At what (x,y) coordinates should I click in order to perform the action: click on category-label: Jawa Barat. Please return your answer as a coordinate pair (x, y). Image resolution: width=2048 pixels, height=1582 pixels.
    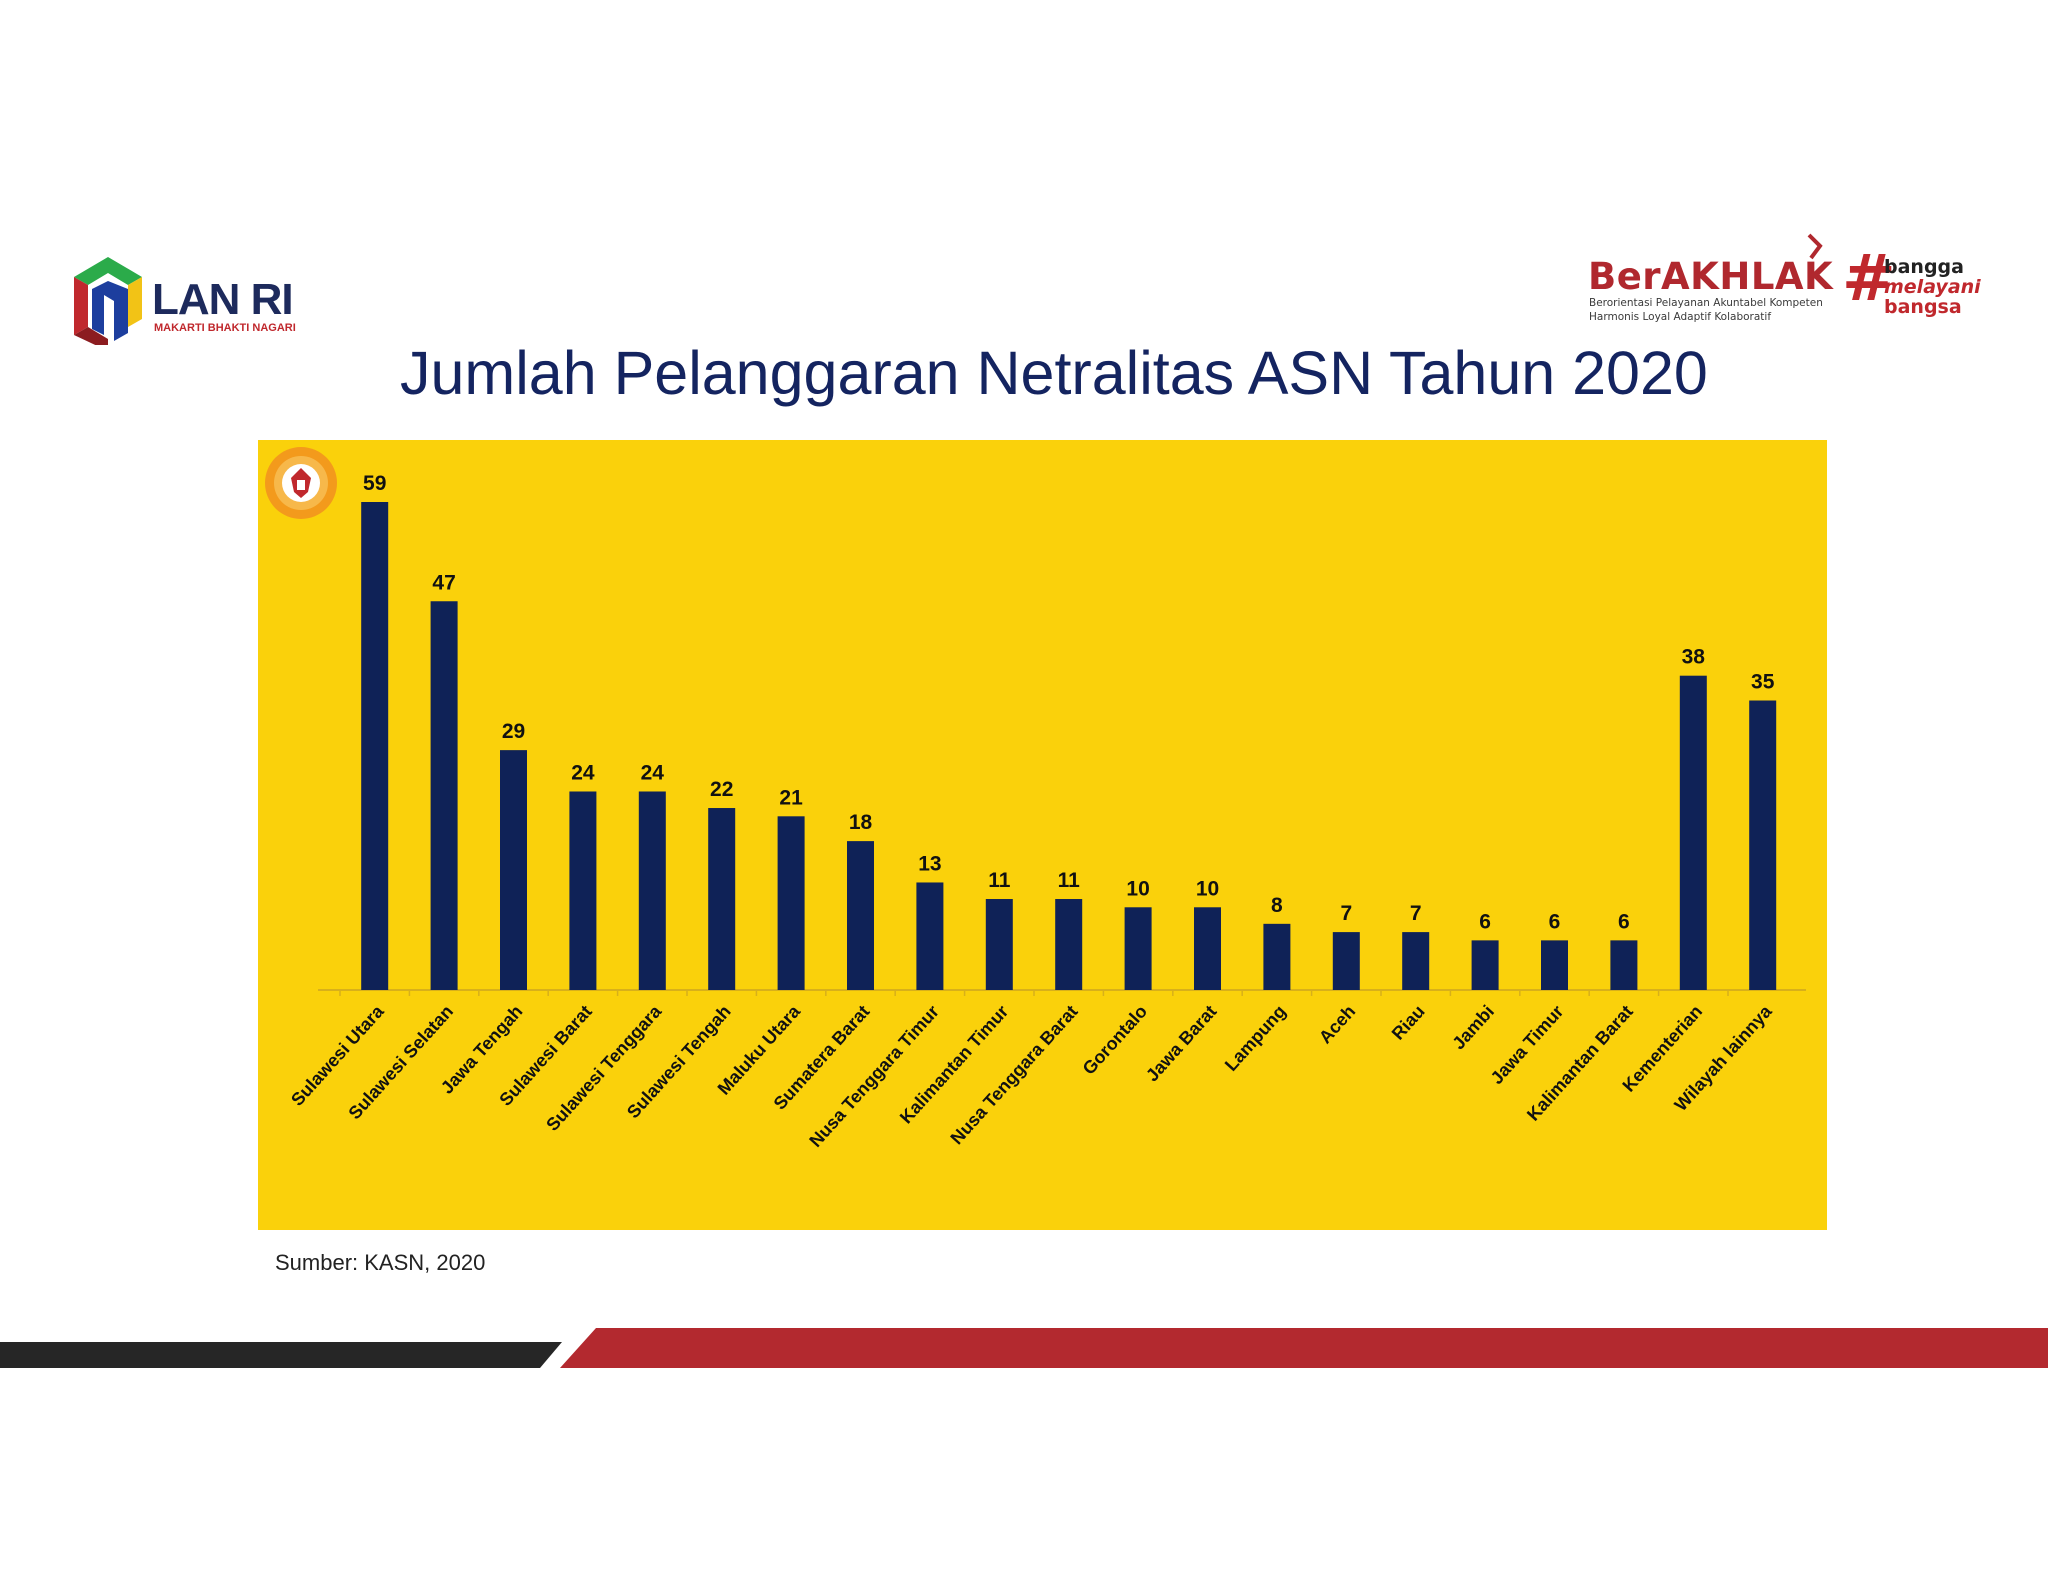
    Looking at the image, I should click on (1181, 1043).